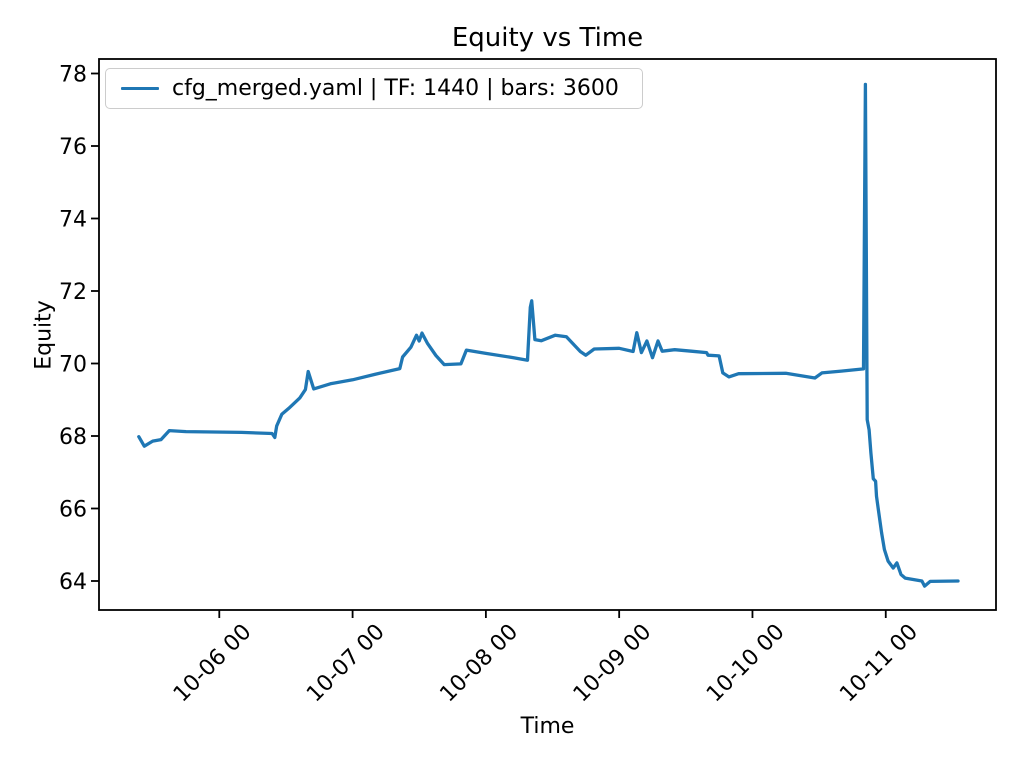  Describe the element at coordinates (73, 437) in the screenshot. I see `y-tick-label: 68` at that location.